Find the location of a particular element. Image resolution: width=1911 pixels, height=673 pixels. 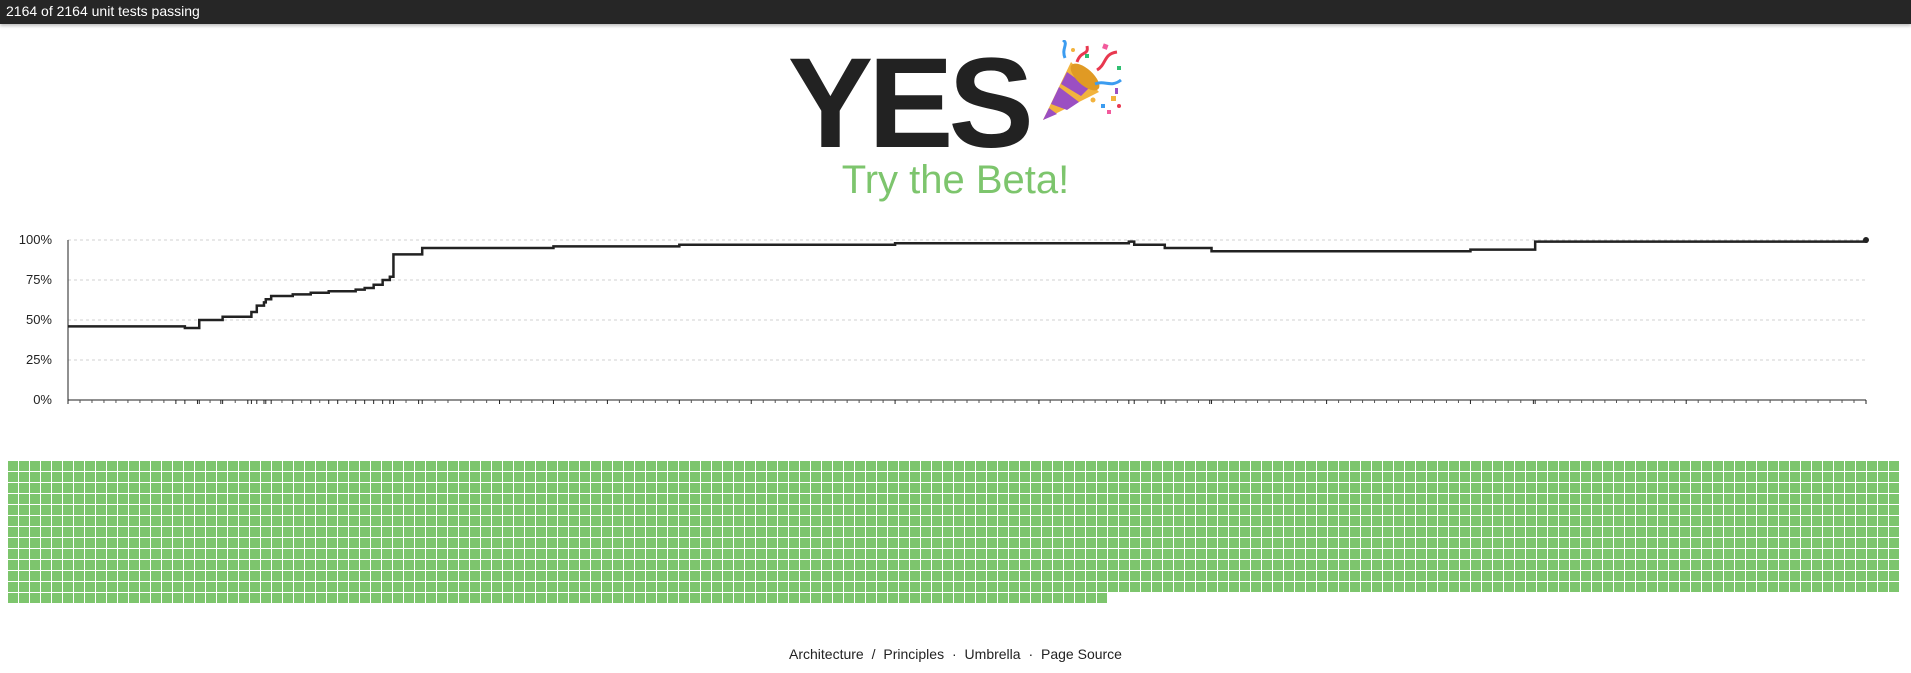

footer-link-architecture: Architecture is located at coordinates (826, 654).